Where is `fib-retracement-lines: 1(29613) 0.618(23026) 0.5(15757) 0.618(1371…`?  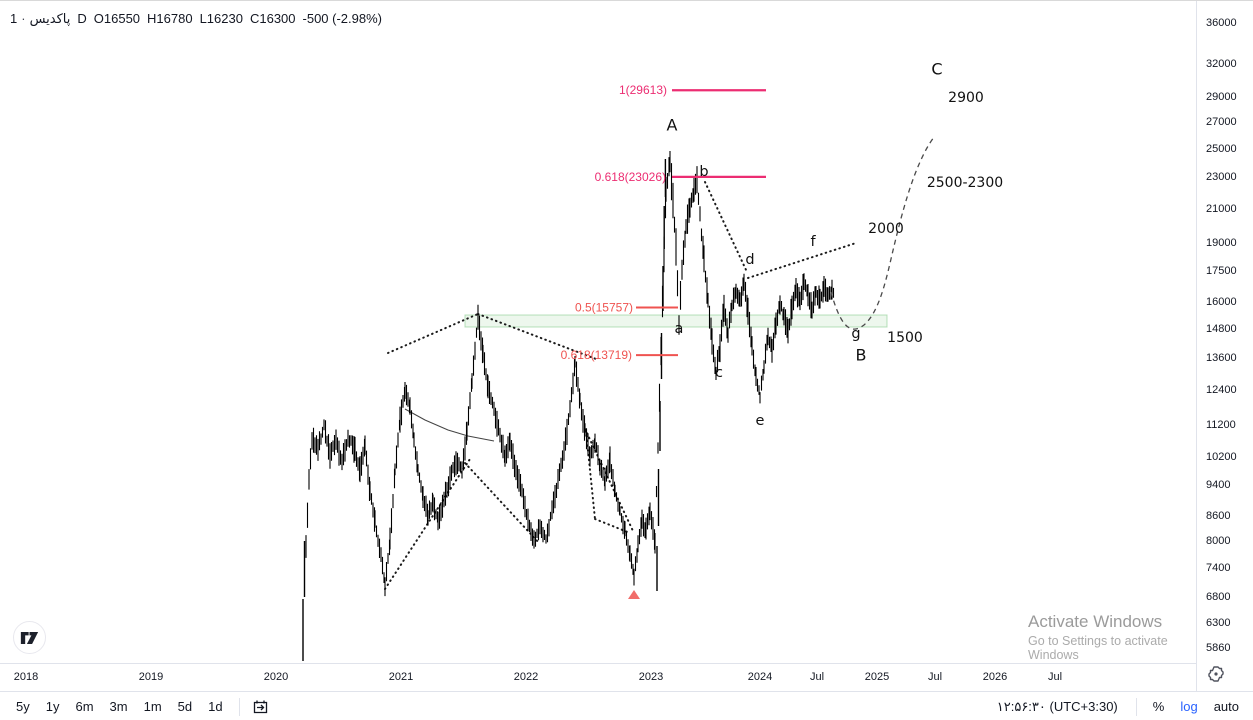
fib-retracement-lines: 1(29613) 0.618(23026) 0.5(15757) 0.618(1371… is located at coordinates (663, 222).